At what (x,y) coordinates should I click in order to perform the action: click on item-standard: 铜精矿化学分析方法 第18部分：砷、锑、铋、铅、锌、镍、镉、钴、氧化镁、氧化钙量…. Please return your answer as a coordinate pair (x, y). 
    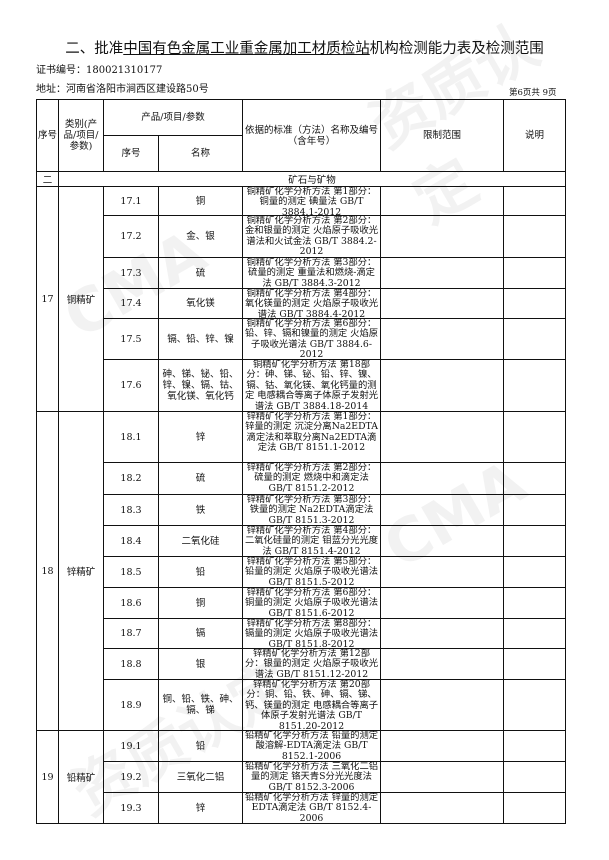
    Looking at the image, I should click on (311, 385).